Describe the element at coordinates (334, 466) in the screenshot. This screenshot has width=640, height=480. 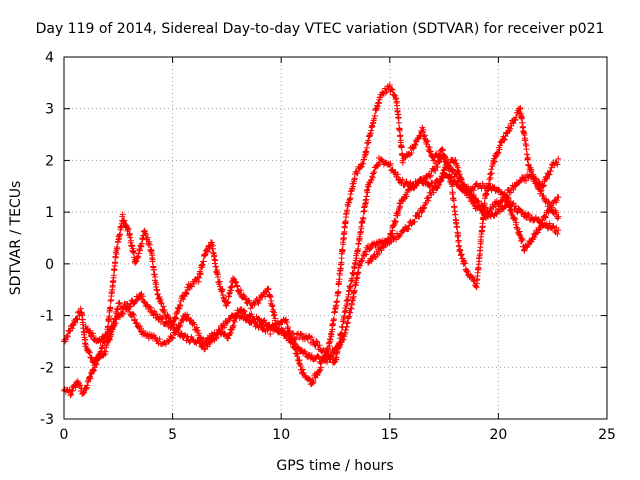
I see `x-axis-label: GPS time / hours` at that location.